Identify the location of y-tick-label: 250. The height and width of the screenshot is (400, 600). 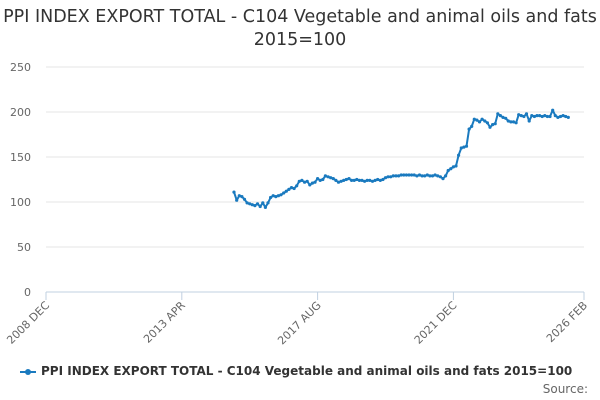
(20, 67).